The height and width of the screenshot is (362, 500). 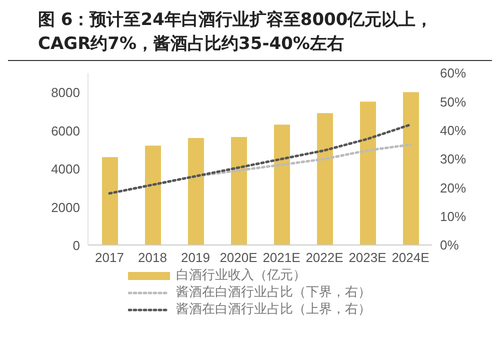 I want to click on x-tick-label: 2024E, so click(x=411, y=258).